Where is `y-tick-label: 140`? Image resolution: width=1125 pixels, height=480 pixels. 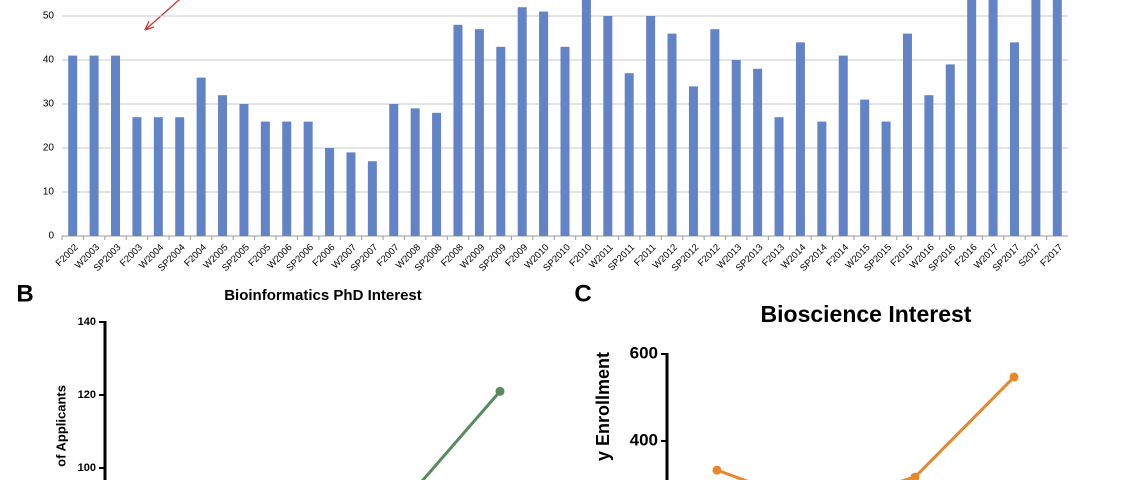 y-tick-label: 140 is located at coordinates (87, 322).